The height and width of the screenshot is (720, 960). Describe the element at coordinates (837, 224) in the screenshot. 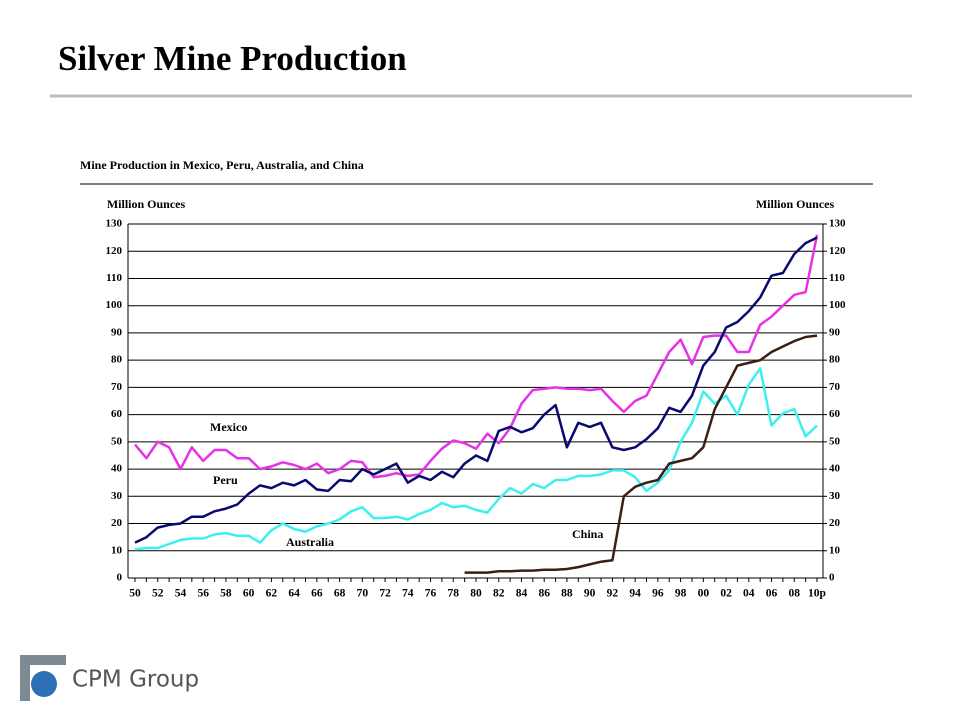

I see `y2-tick-label: 130` at that location.